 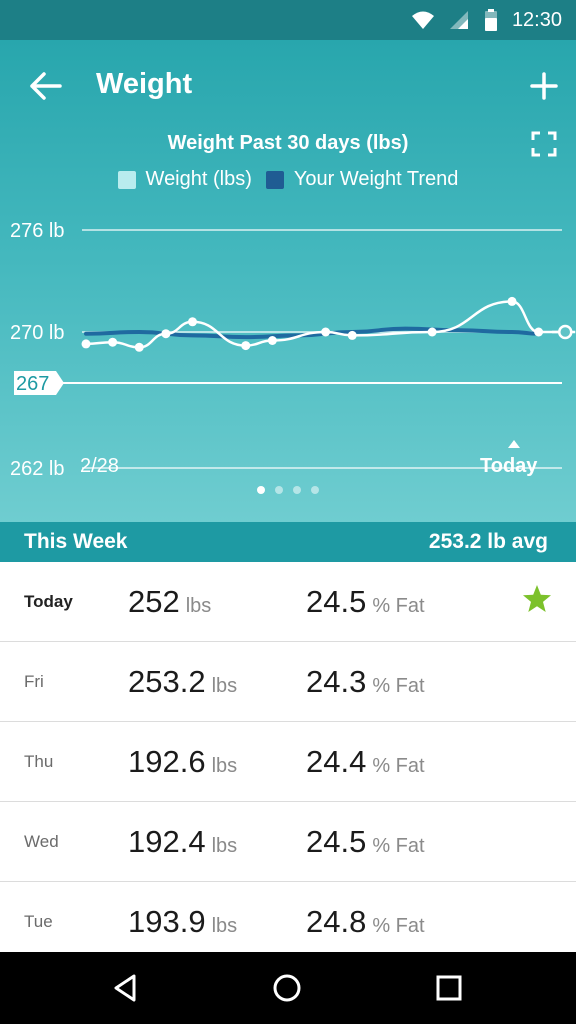 I want to click on row-fat-value: 24.8, so click(x=336, y=921).